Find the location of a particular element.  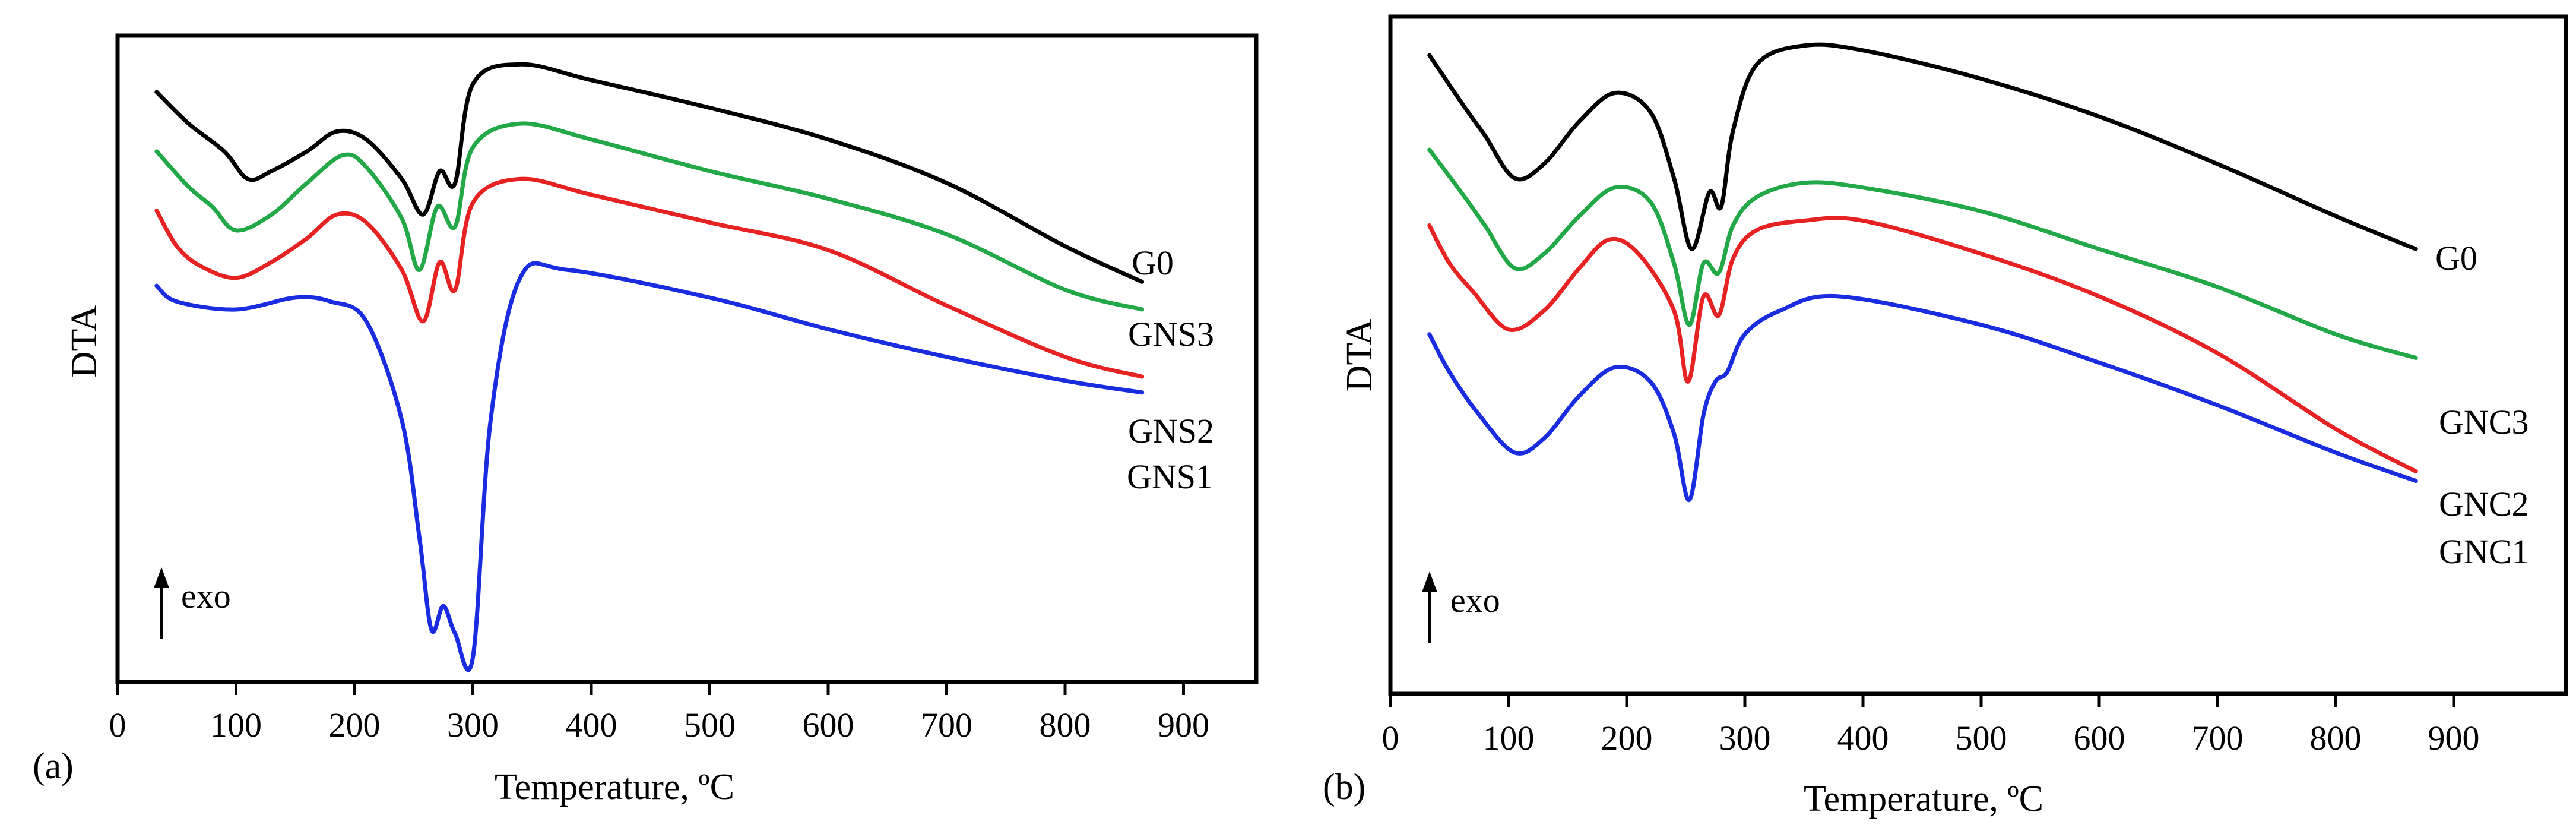

panel-b-series-gnc3 is located at coordinates (1923, 253).